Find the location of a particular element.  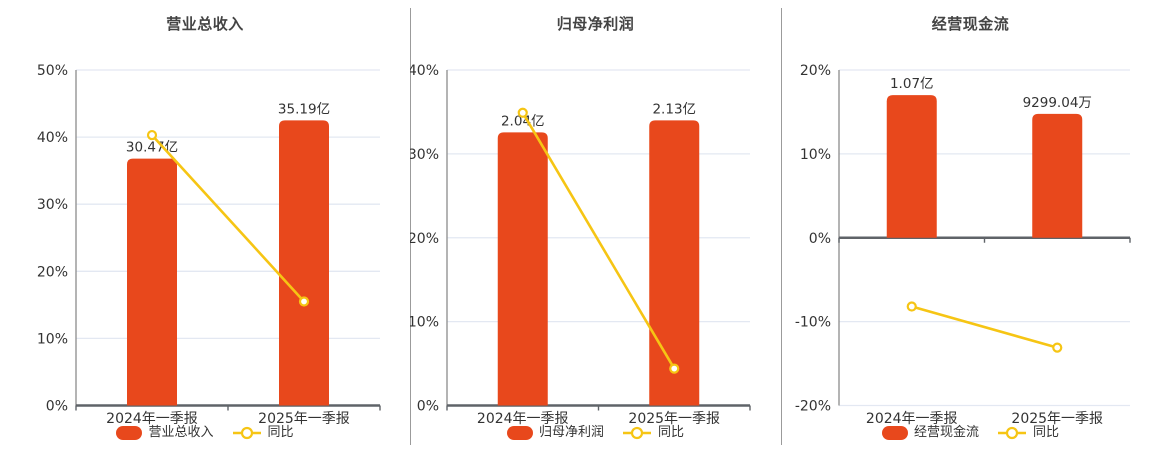

bar-value-label: 2.13亿 is located at coordinates (674, 109).